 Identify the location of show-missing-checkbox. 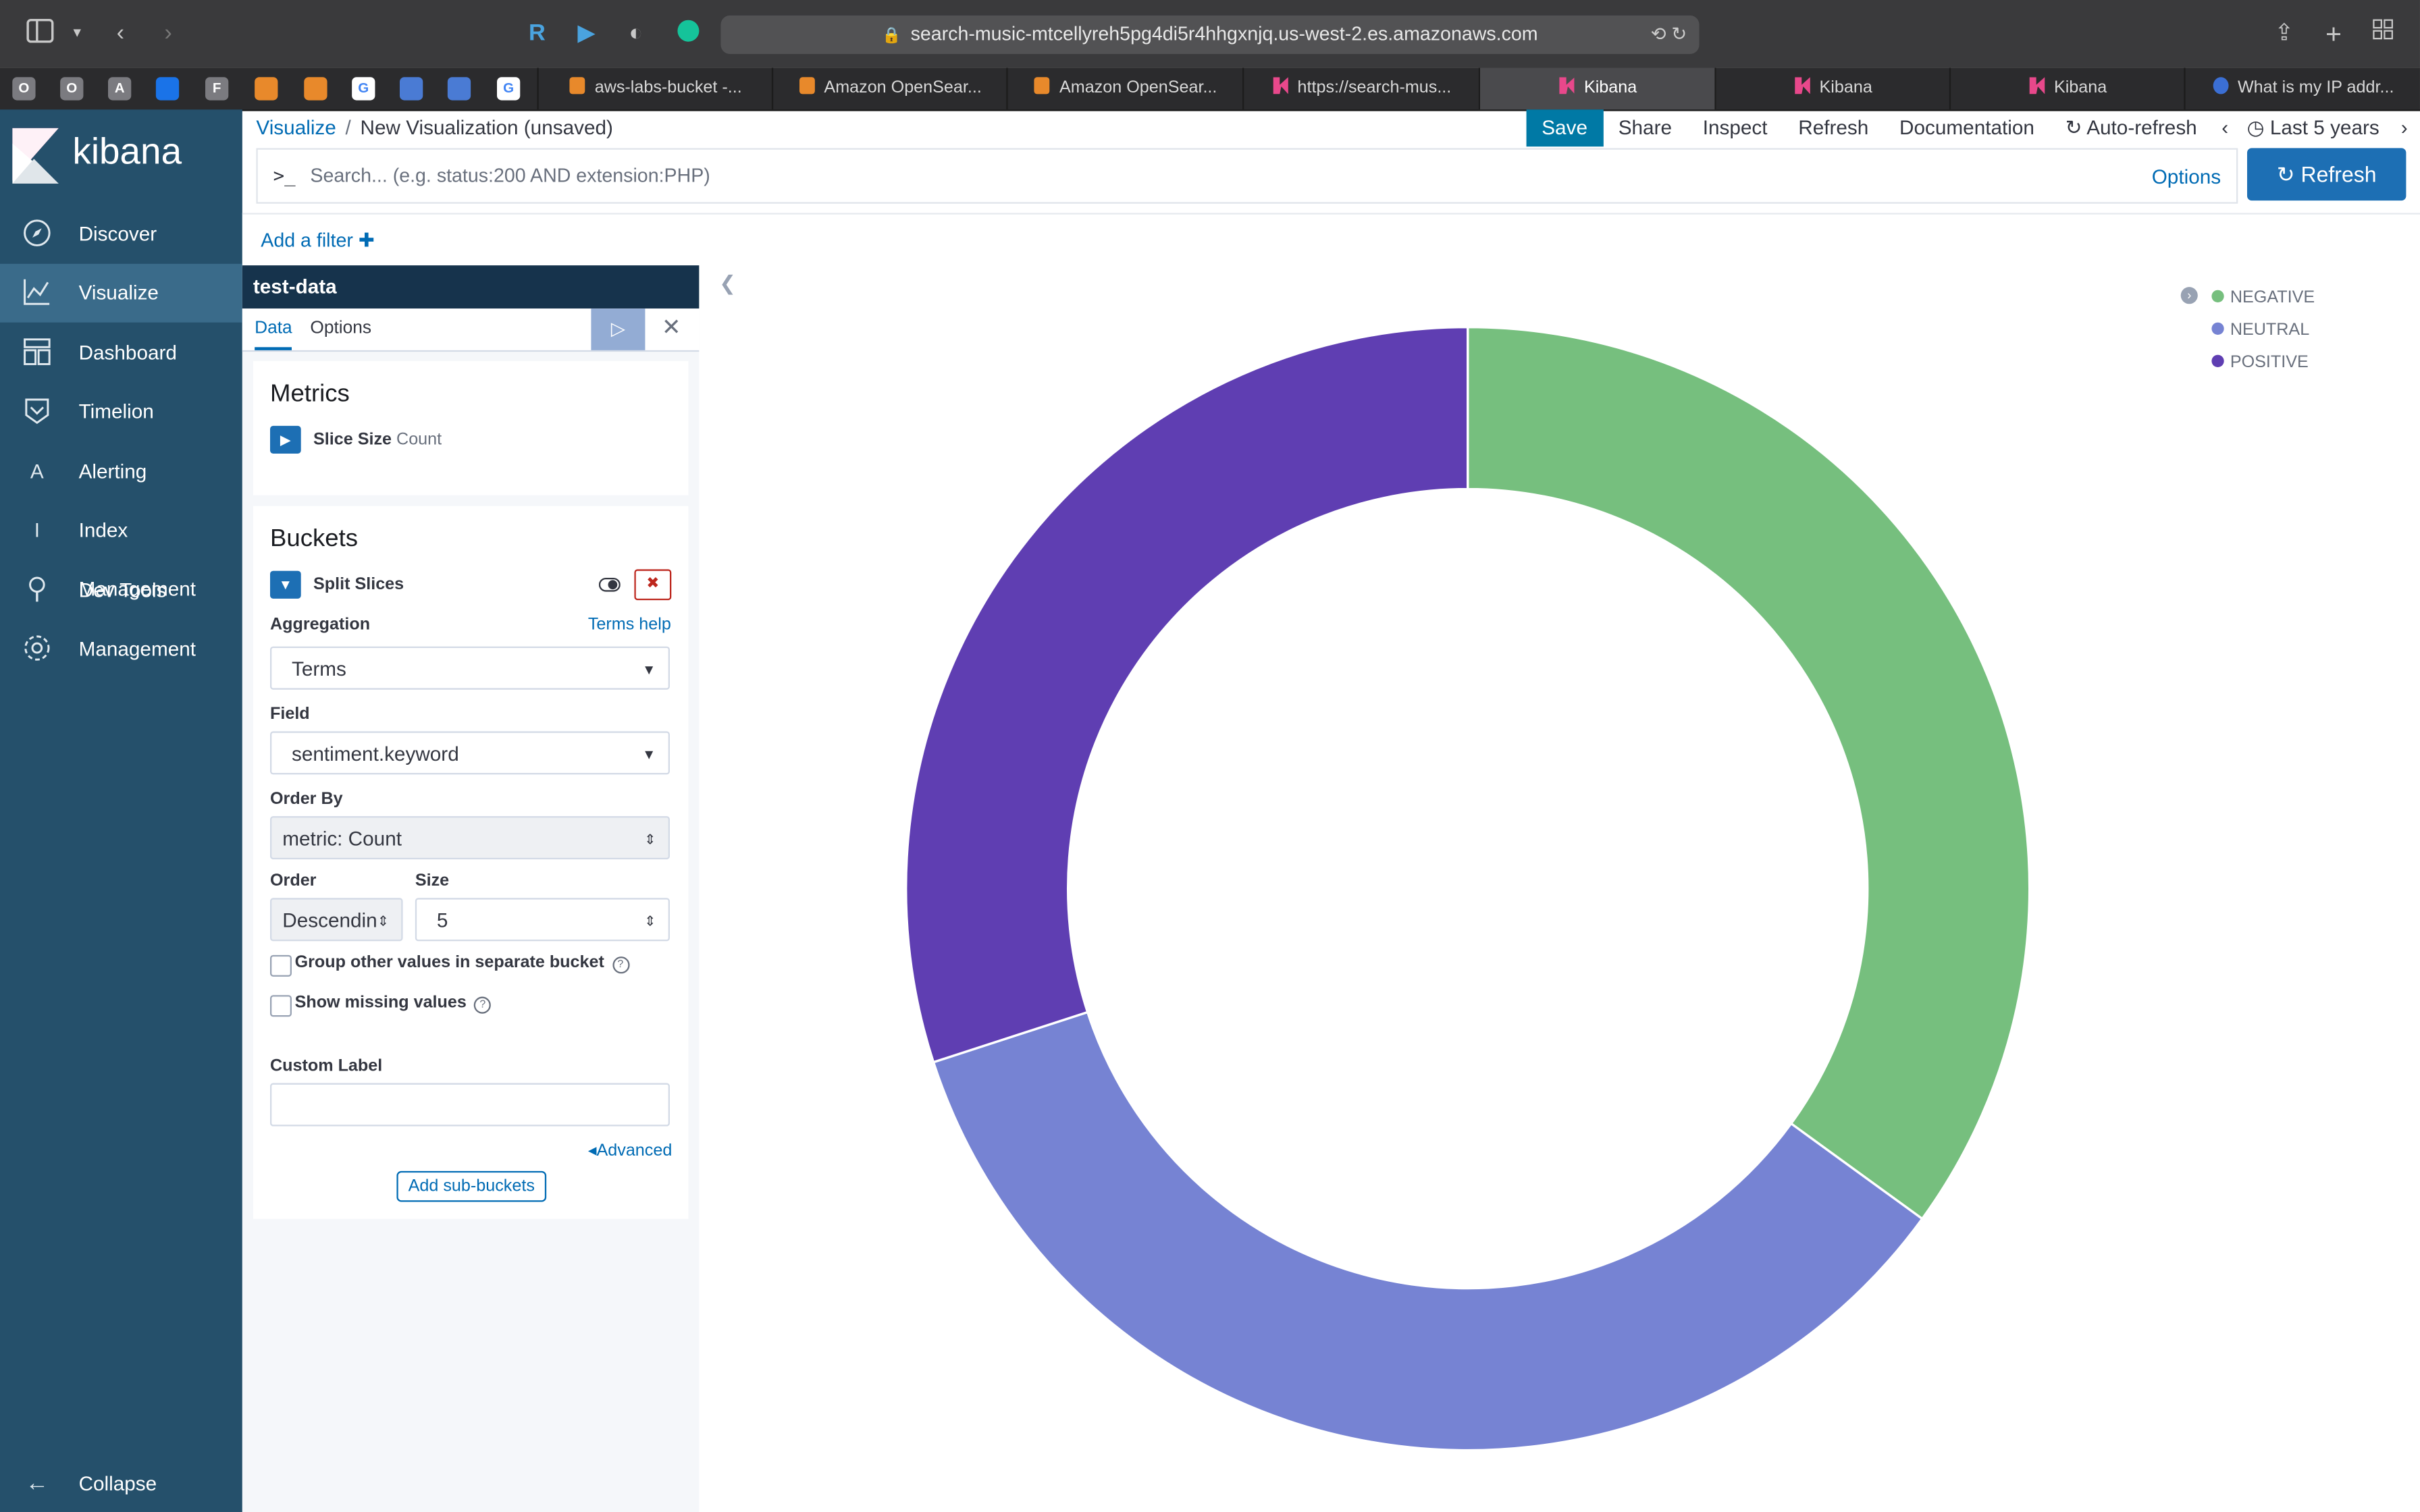
(280, 1006).